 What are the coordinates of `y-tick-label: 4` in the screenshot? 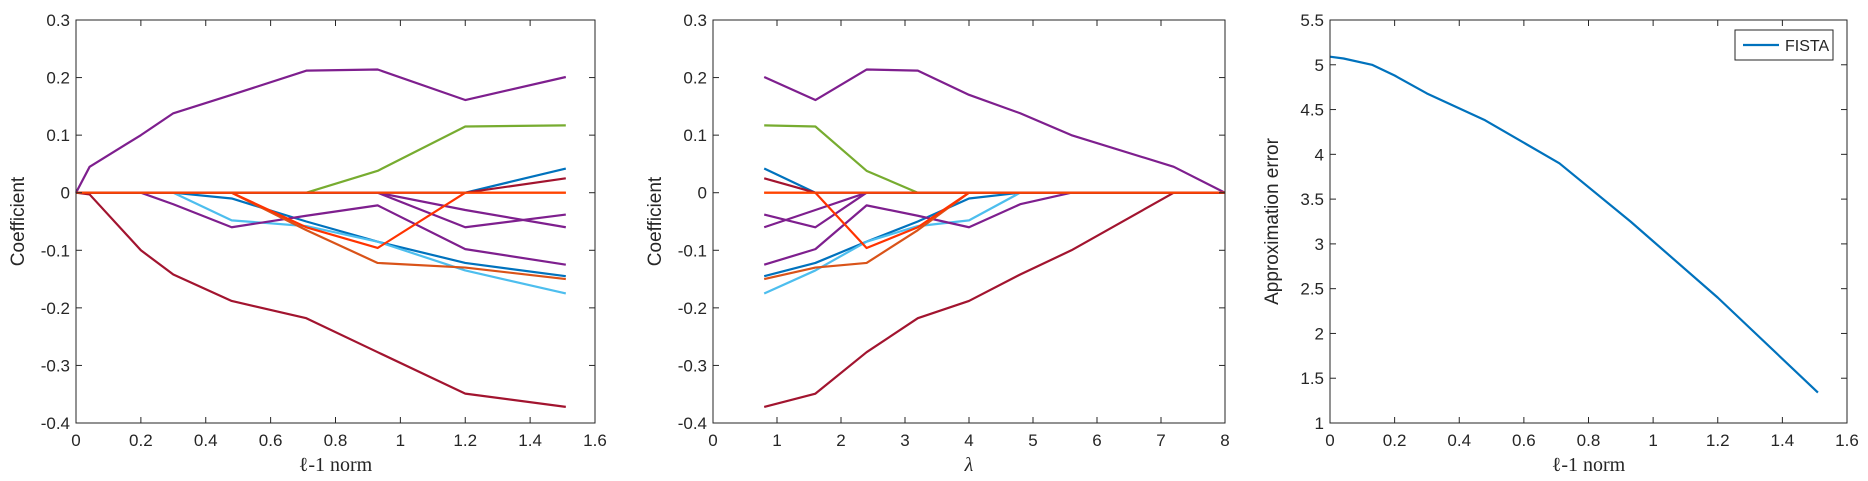 It's located at (1319, 154).